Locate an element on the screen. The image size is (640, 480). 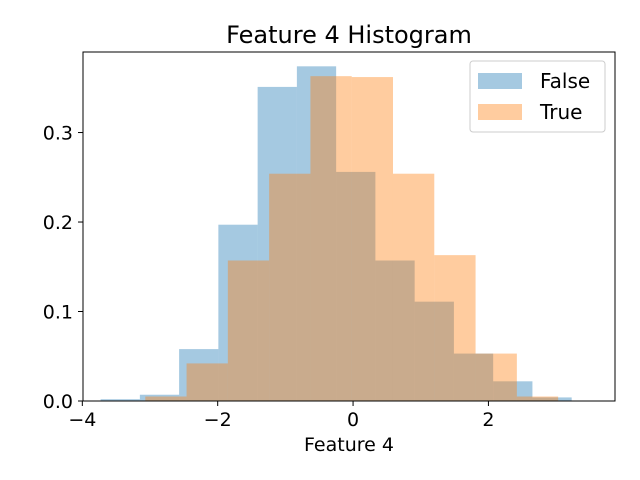
legend-label-false: False is located at coordinates (565, 81).